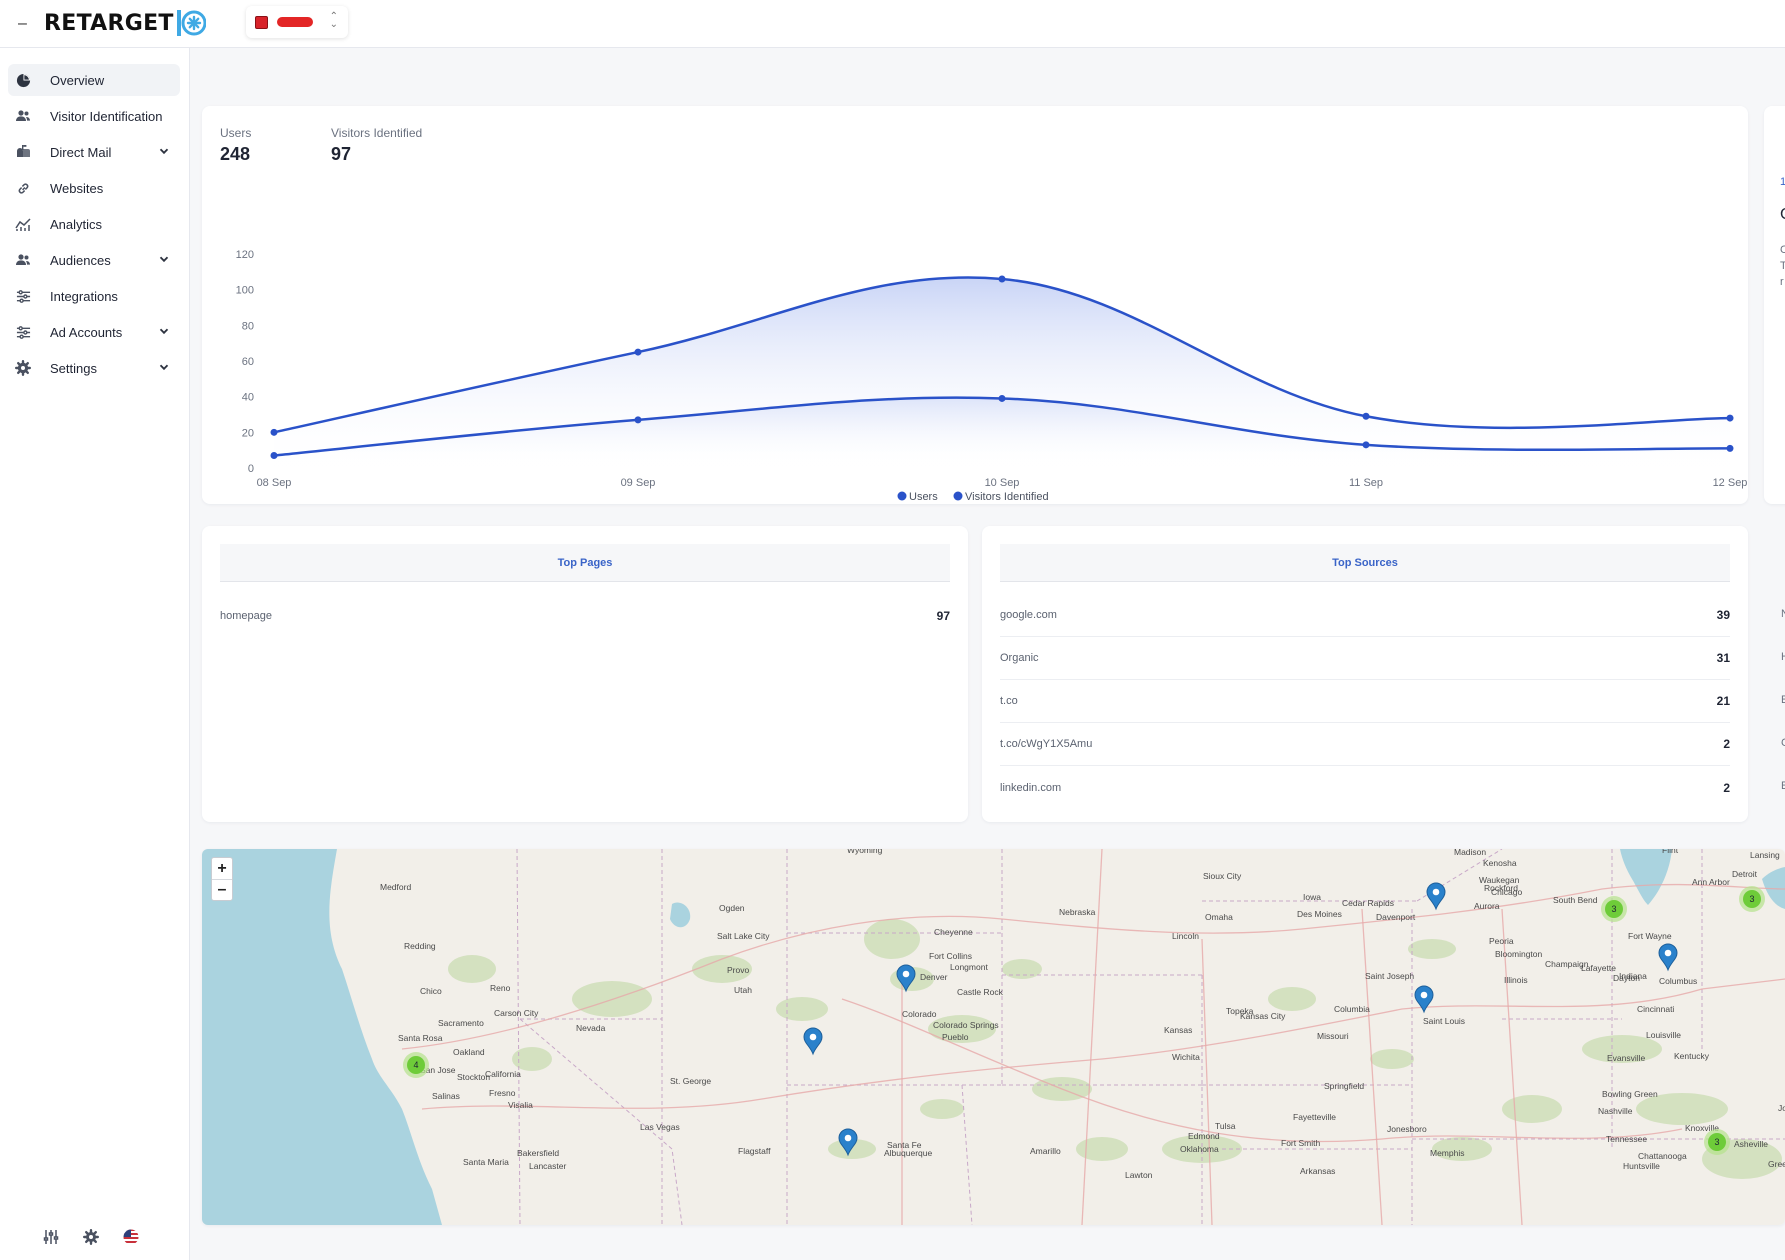  What do you see at coordinates (297, 22) in the screenshot?
I see `account-switcher: ⌃ ⌄` at bounding box center [297, 22].